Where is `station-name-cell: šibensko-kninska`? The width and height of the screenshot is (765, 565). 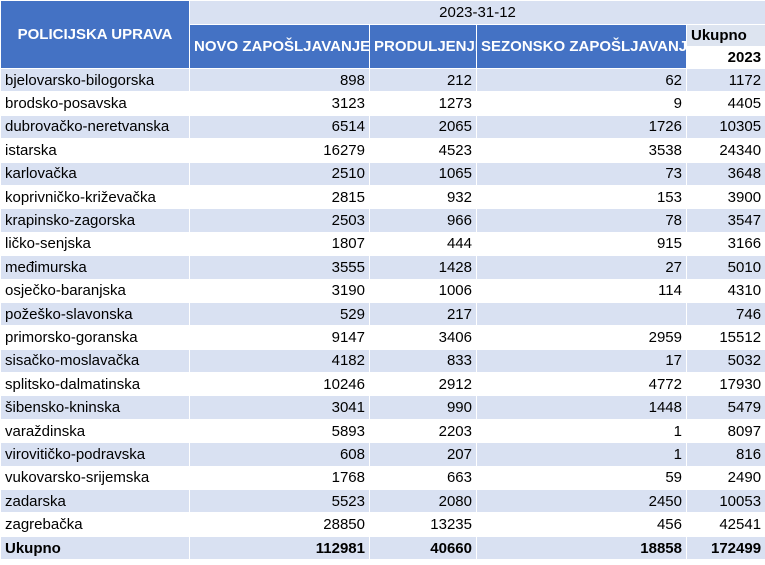
station-name-cell: šibensko-kninska is located at coordinates (95, 407).